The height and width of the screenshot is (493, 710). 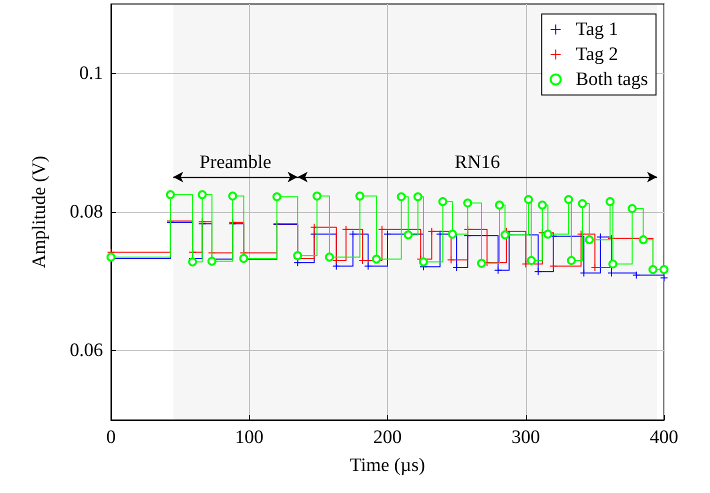 I want to click on x-axis-title: Time (µs), so click(x=388, y=465).